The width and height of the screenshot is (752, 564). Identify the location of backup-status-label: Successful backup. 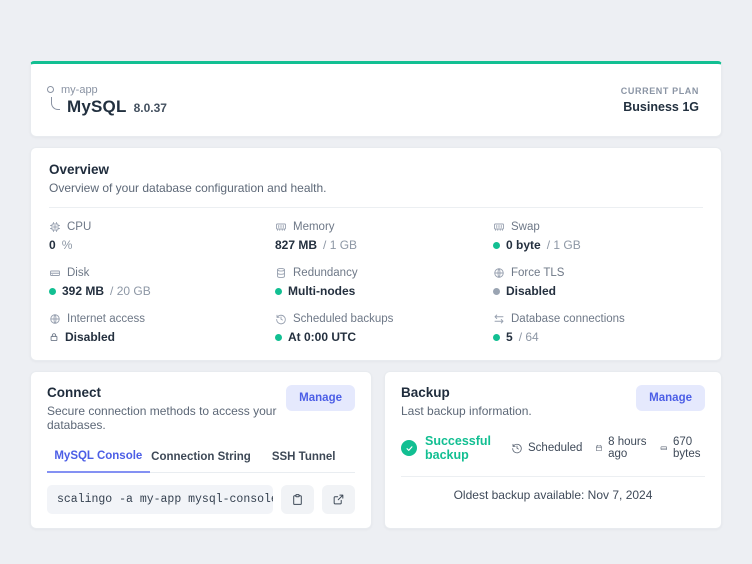
(458, 448).